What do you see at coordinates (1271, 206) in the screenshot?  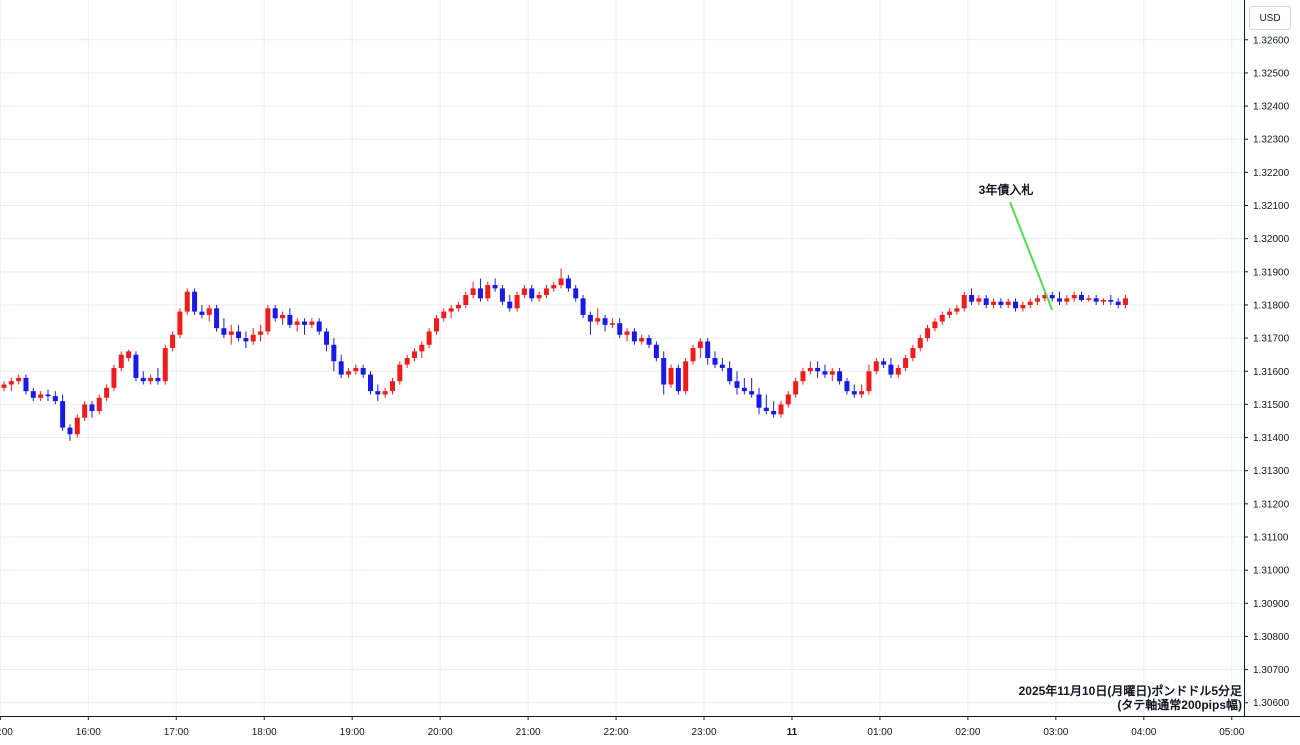 I see `price-tick-label: 1.32100` at bounding box center [1271, 206].